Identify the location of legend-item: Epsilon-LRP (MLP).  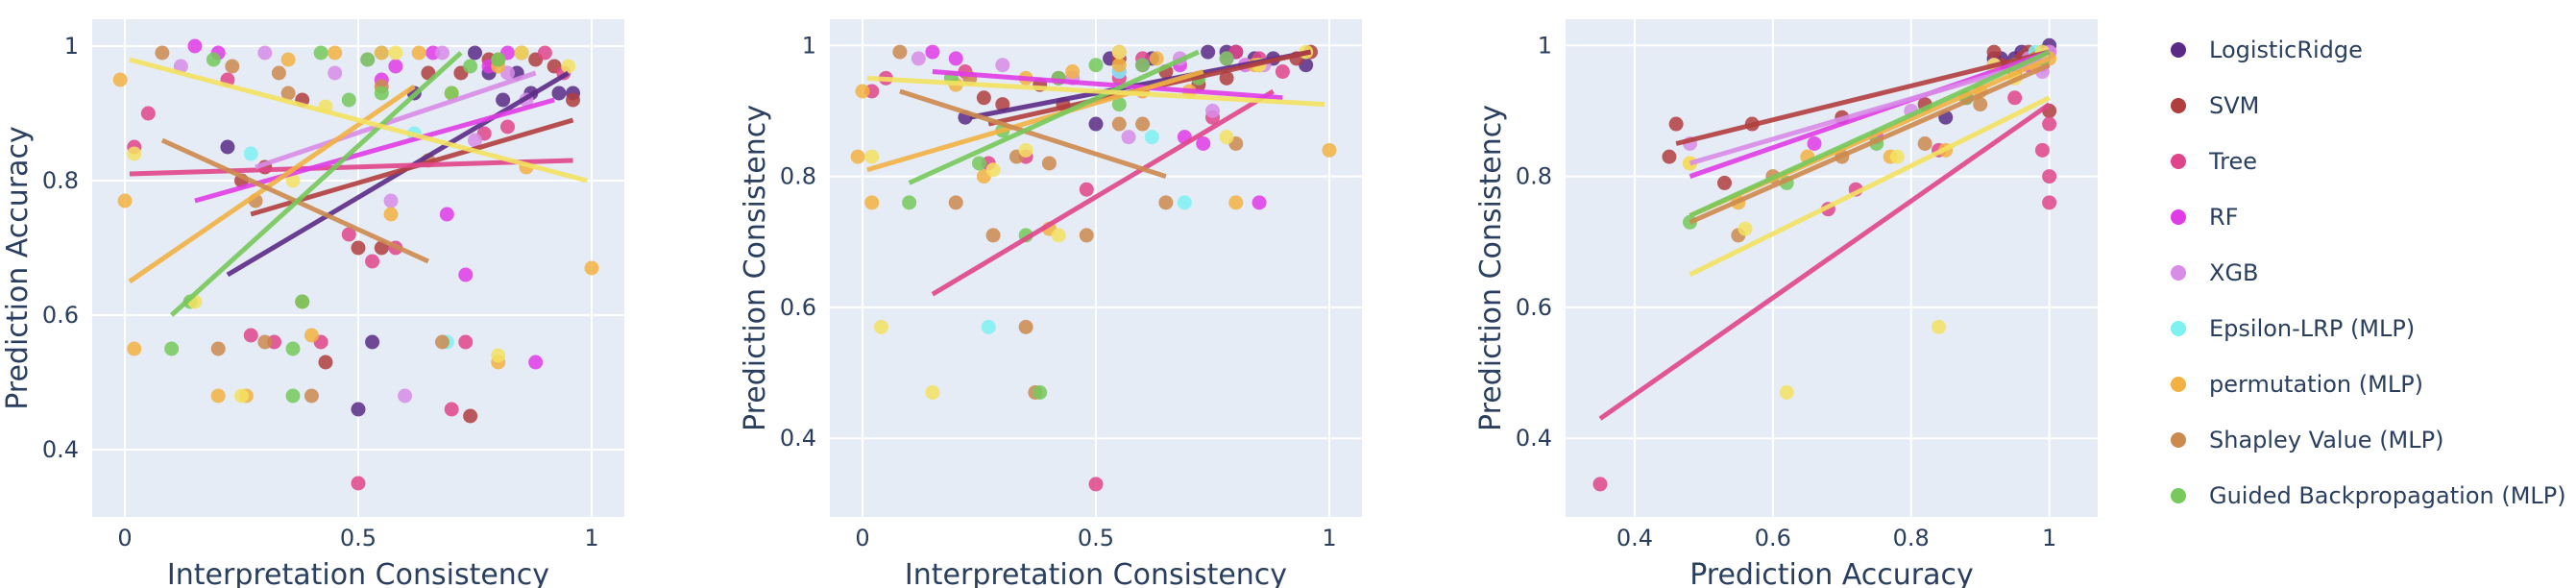
(2293, 329).